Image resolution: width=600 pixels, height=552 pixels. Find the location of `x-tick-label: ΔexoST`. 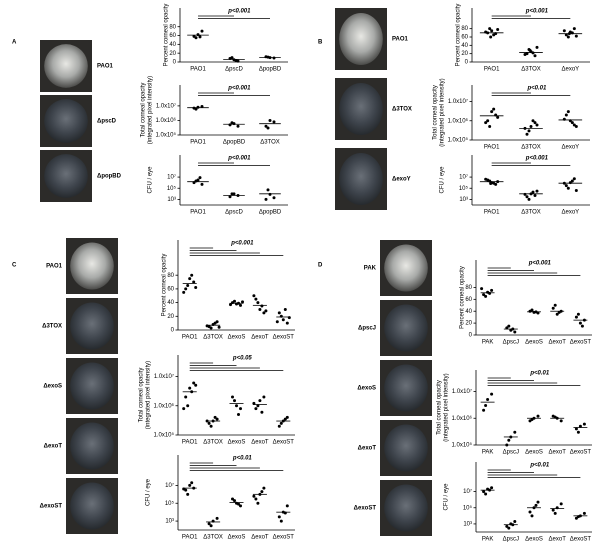

x-tick-label: ΔexoST is located at coordinates (284, 538).